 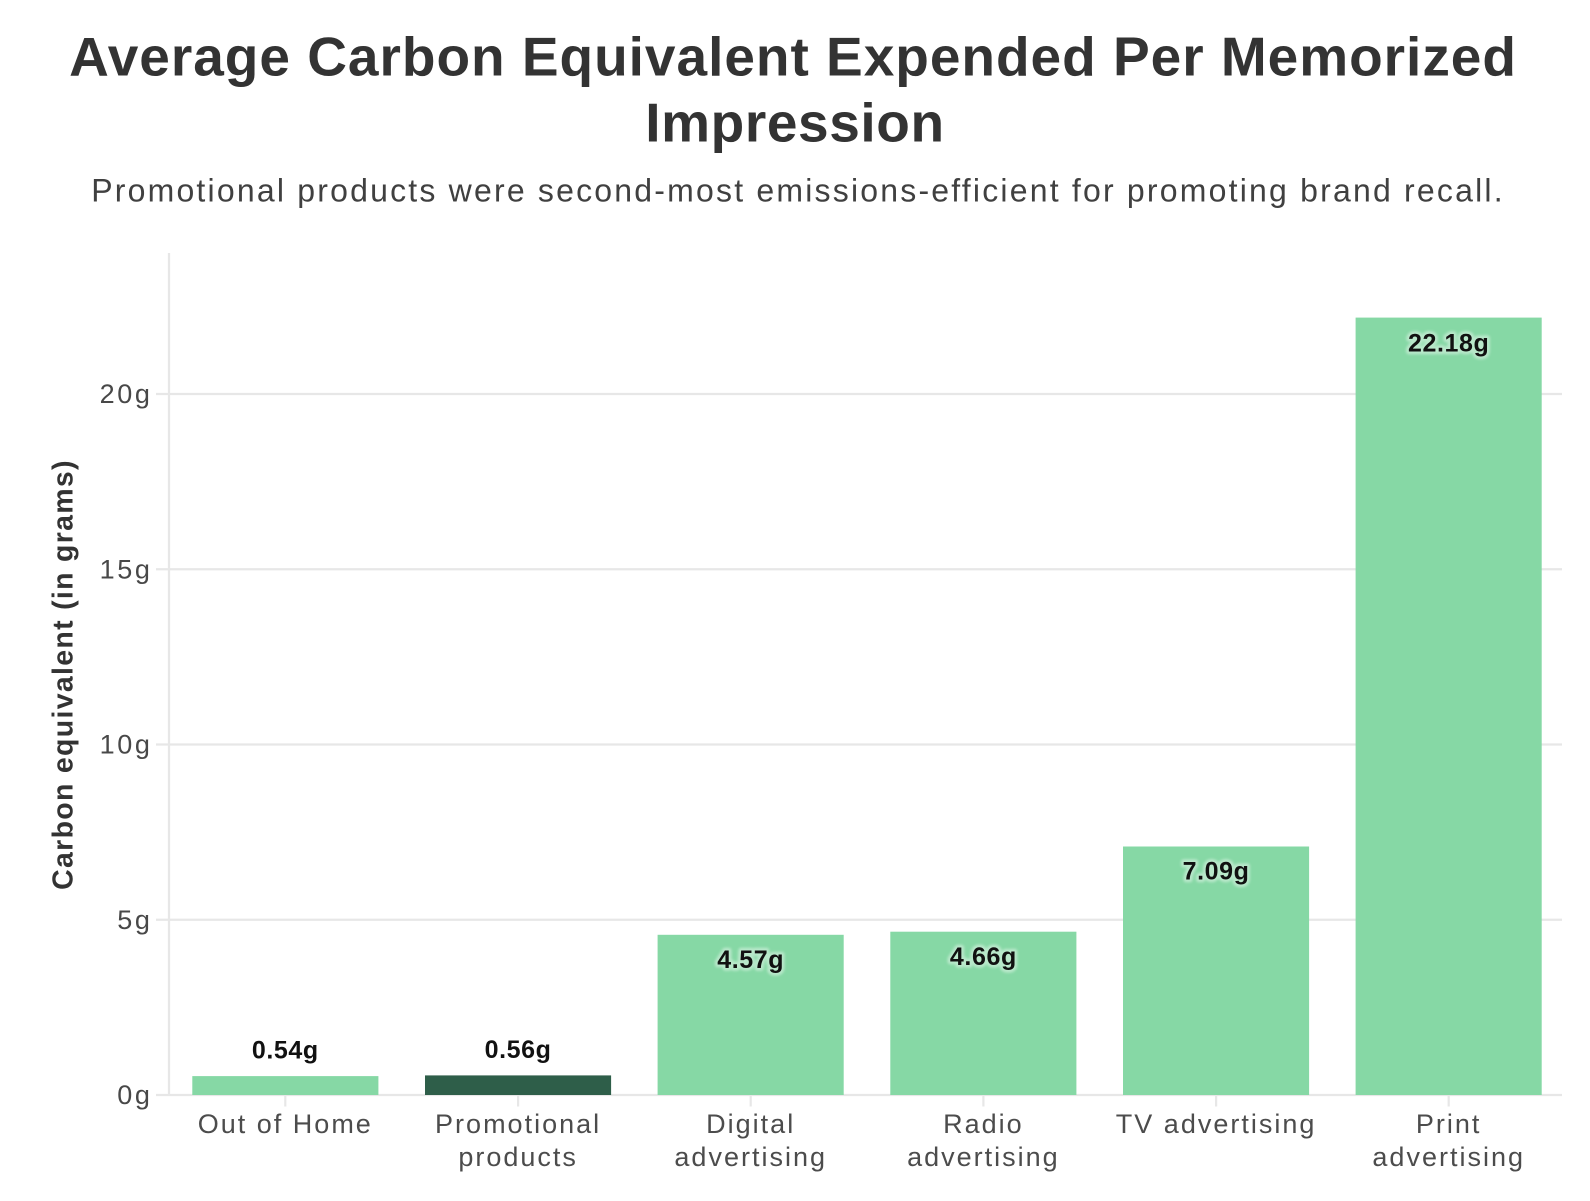 What do you see at coordinates (518, 1157) in the screenshot?
I see `svg-text: products` at bounding box center [518, 1157].